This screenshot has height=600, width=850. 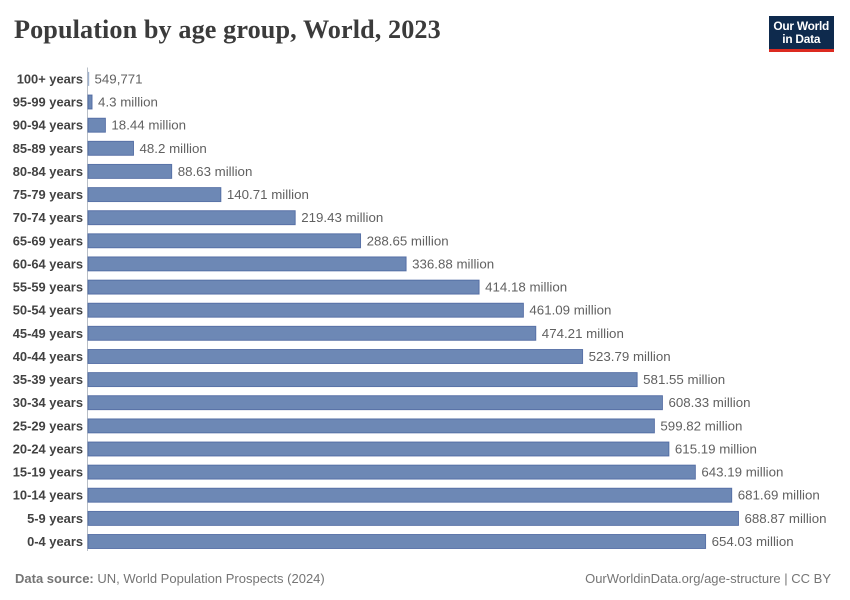 What do you see at coordinates (701, 425) in the screenshot?
I see `svg-text: 599.82 million` at bounding box center [701, 425].